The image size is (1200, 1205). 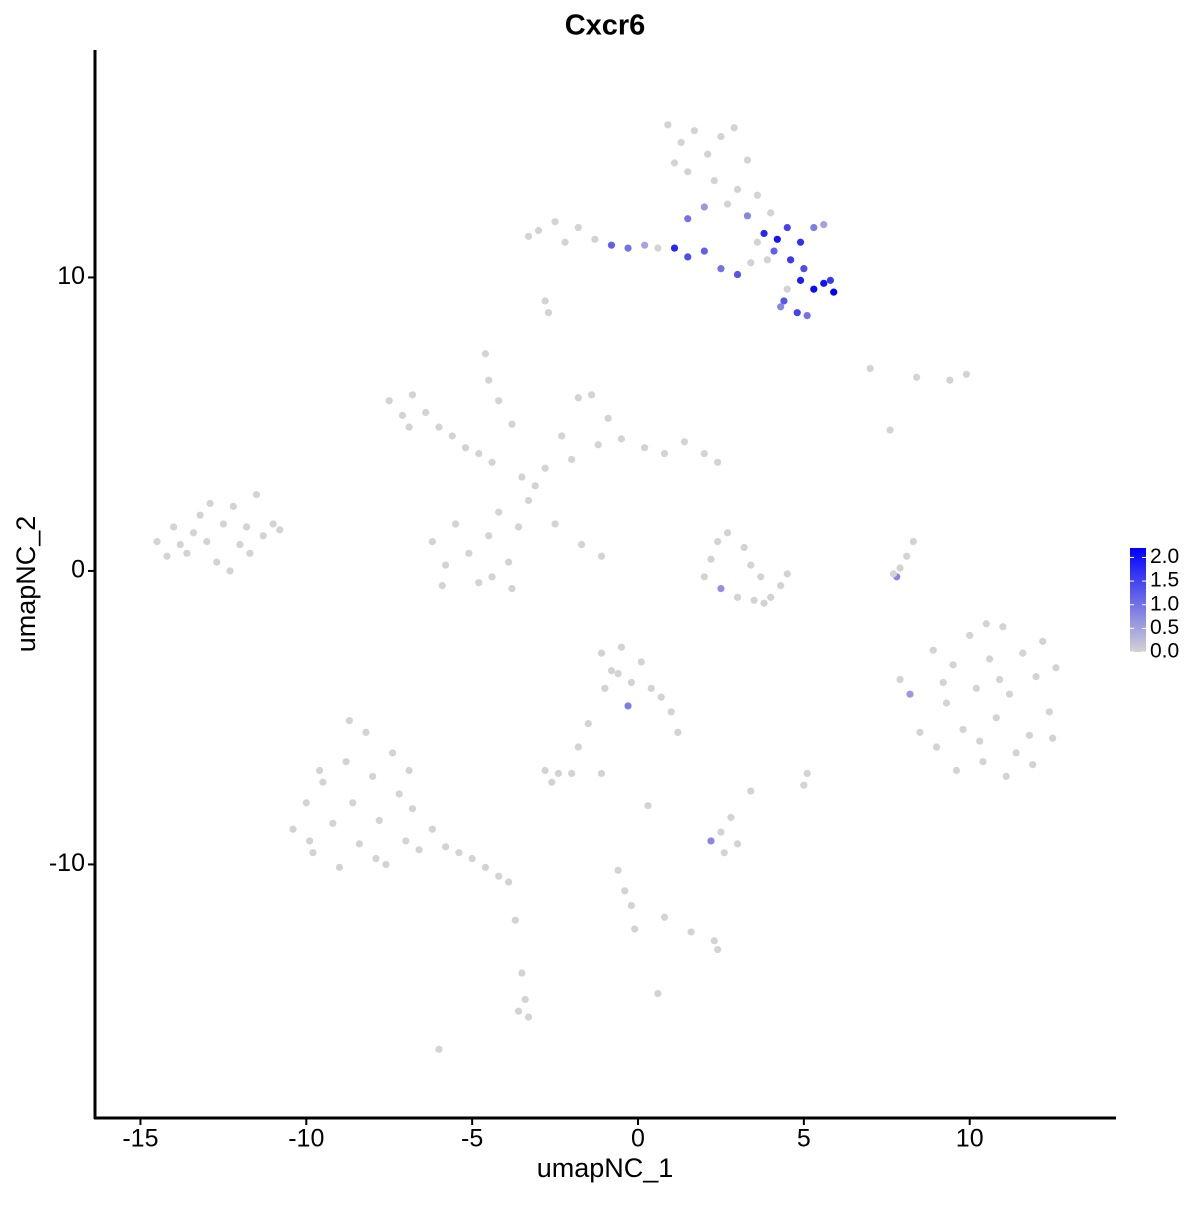 I want to click on colorbar-tick-label: 1.0, so click(x=1164, y=603).